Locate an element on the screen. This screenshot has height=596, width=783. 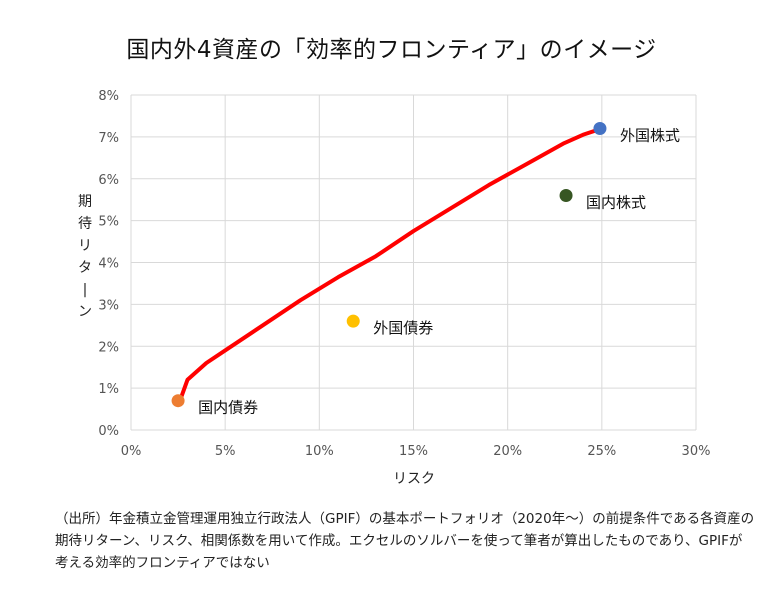
y-tick-label: 6% is located at coordinates (108, 180).